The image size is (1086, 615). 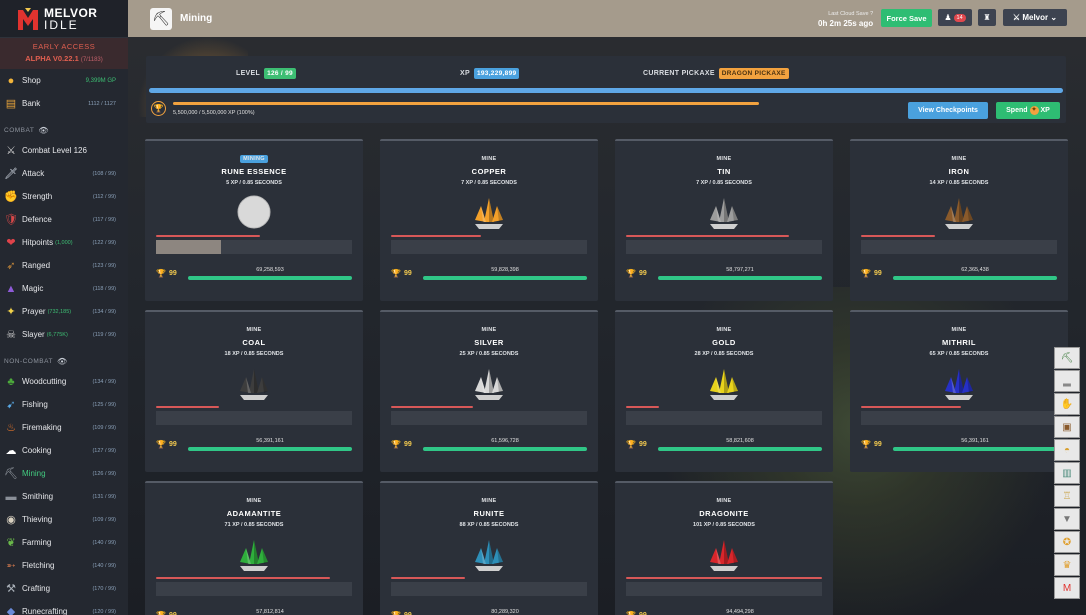 What do you see at coordinates (64, 588) in the screenshot?
I see `sidebar-item-crafting: ⚒ Crafting (170 / 99)` at bounding box center [64, 588].